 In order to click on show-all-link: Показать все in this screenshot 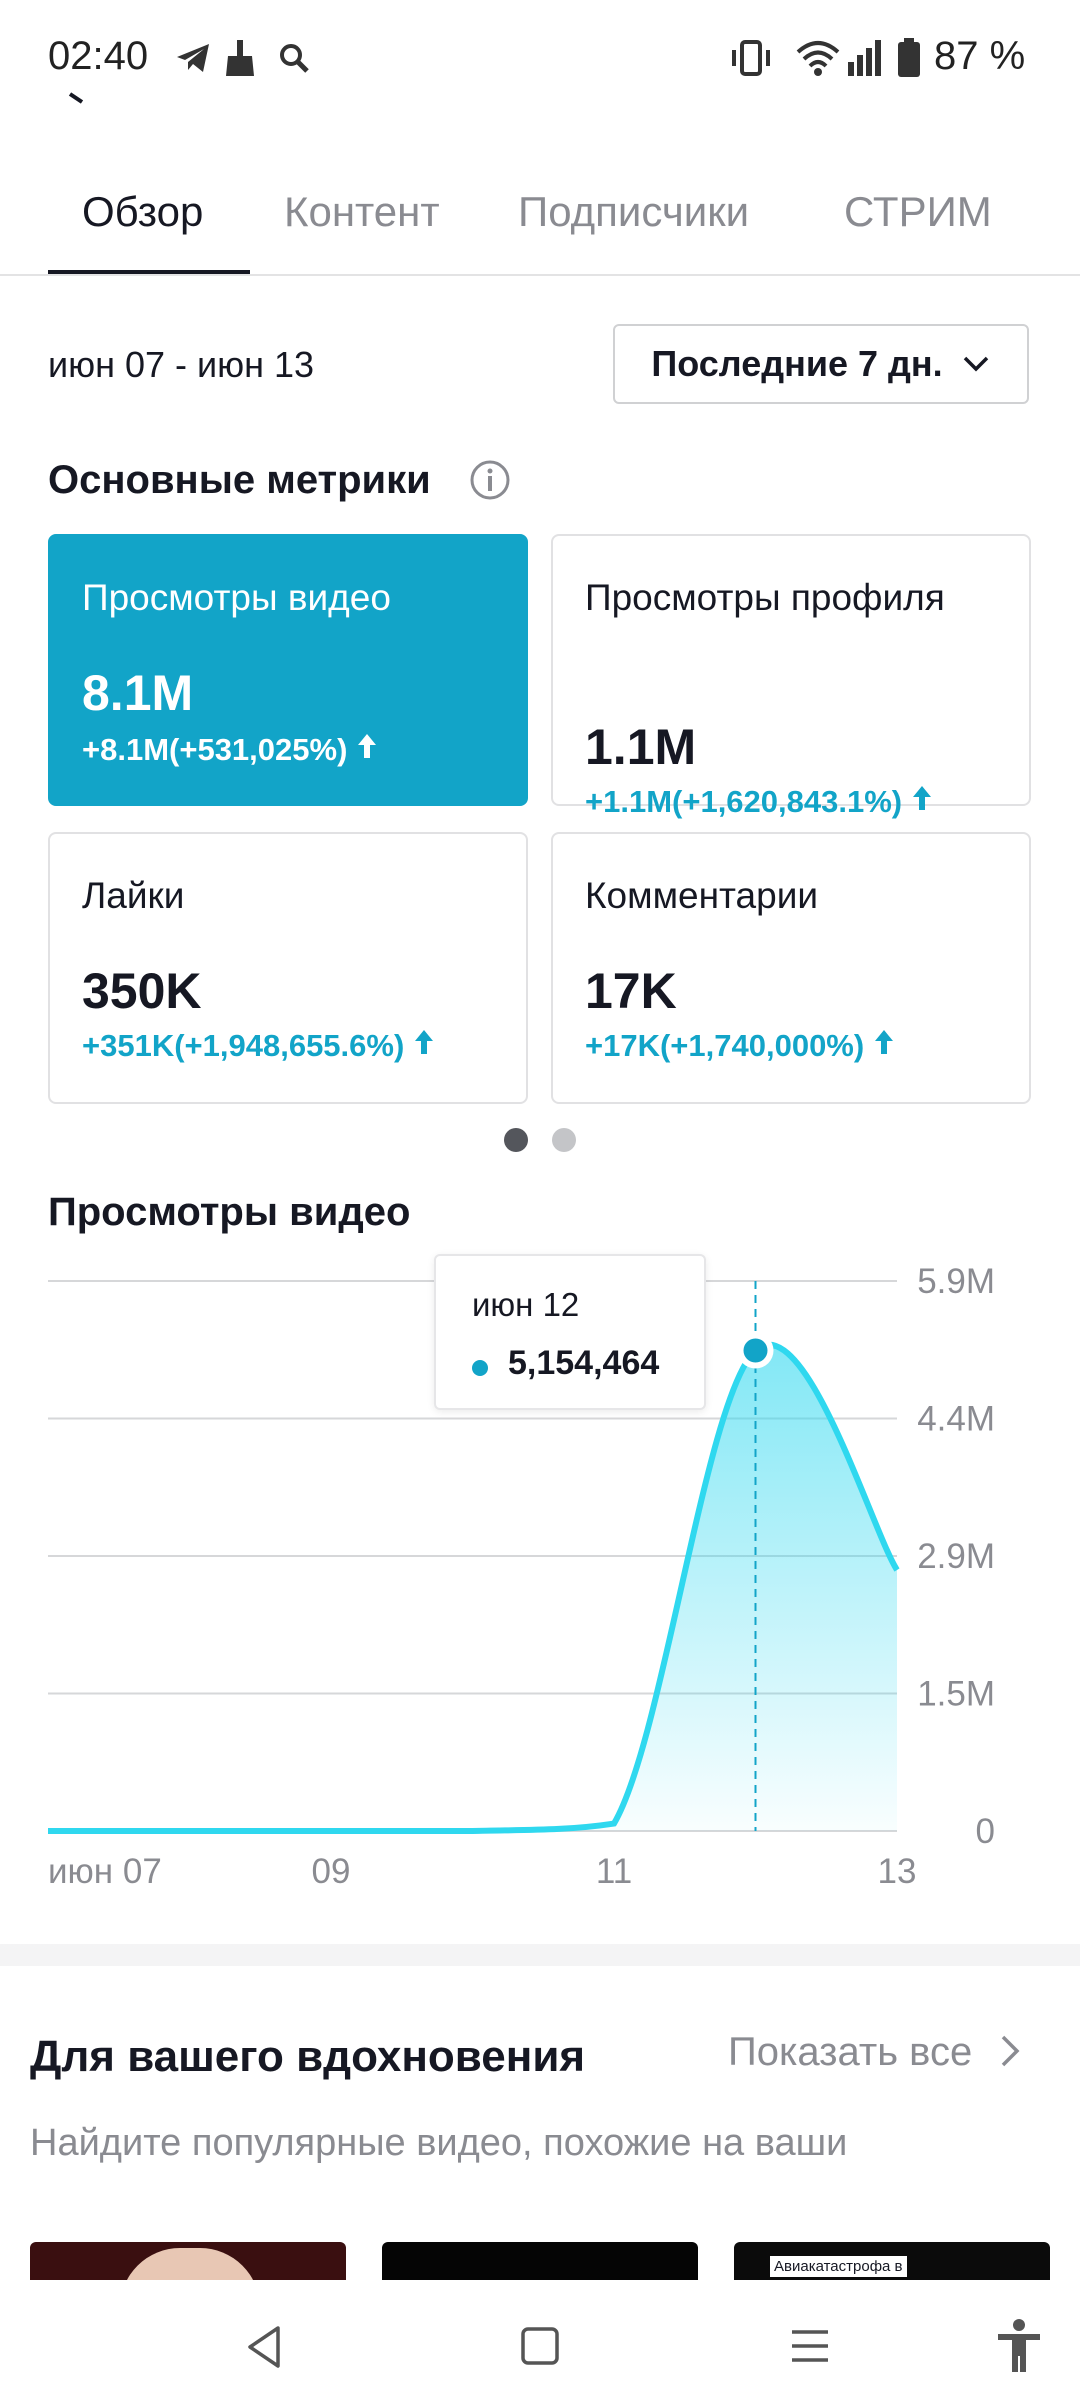, I will do `click(875, 2052)`.